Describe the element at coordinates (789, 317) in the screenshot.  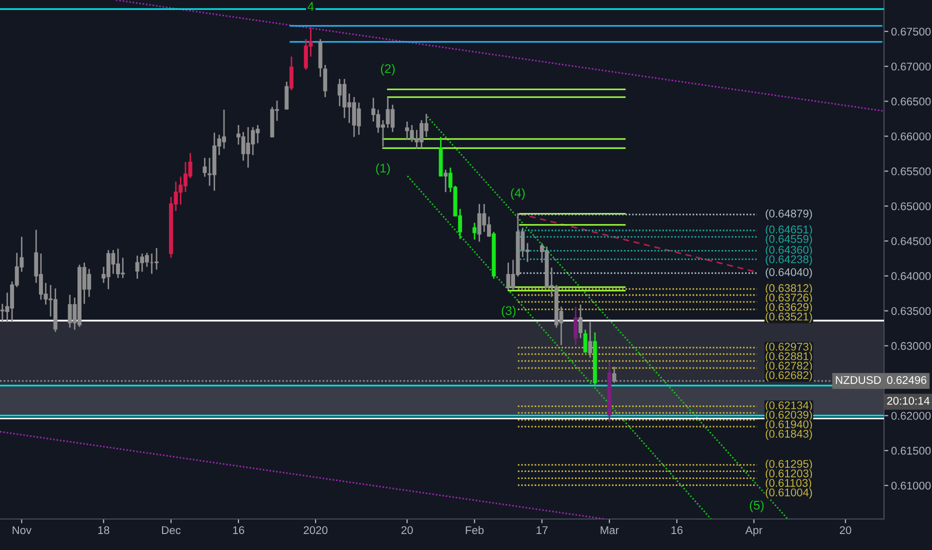
I see `series-label: (0.63521)` at that location.